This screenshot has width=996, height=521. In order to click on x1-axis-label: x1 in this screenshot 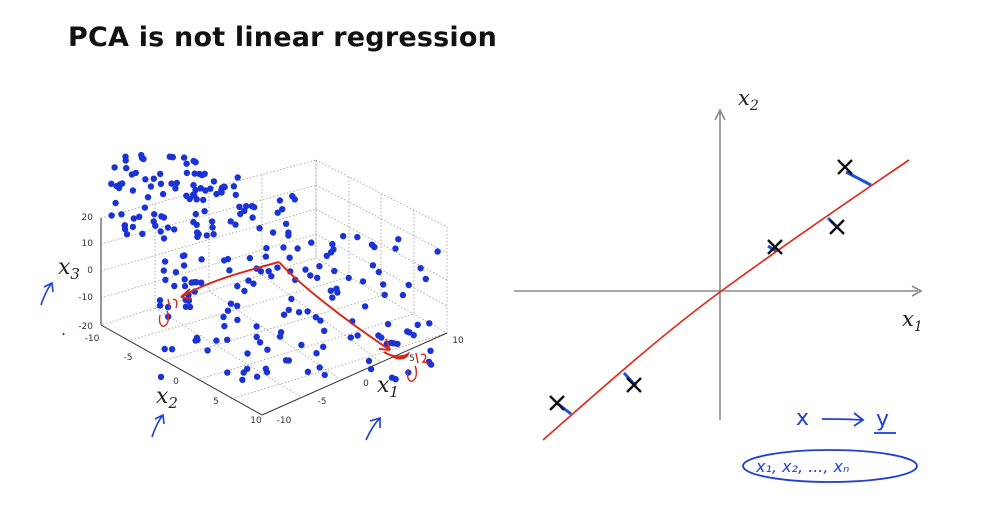, I will do `click(912, 321)`.